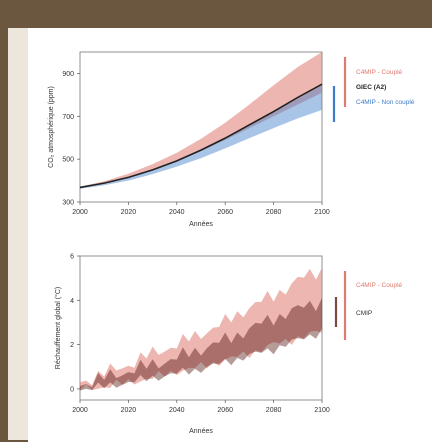  I want to click on co2-legend-label-0: C4MIP - Couplé, so click(379, 72).